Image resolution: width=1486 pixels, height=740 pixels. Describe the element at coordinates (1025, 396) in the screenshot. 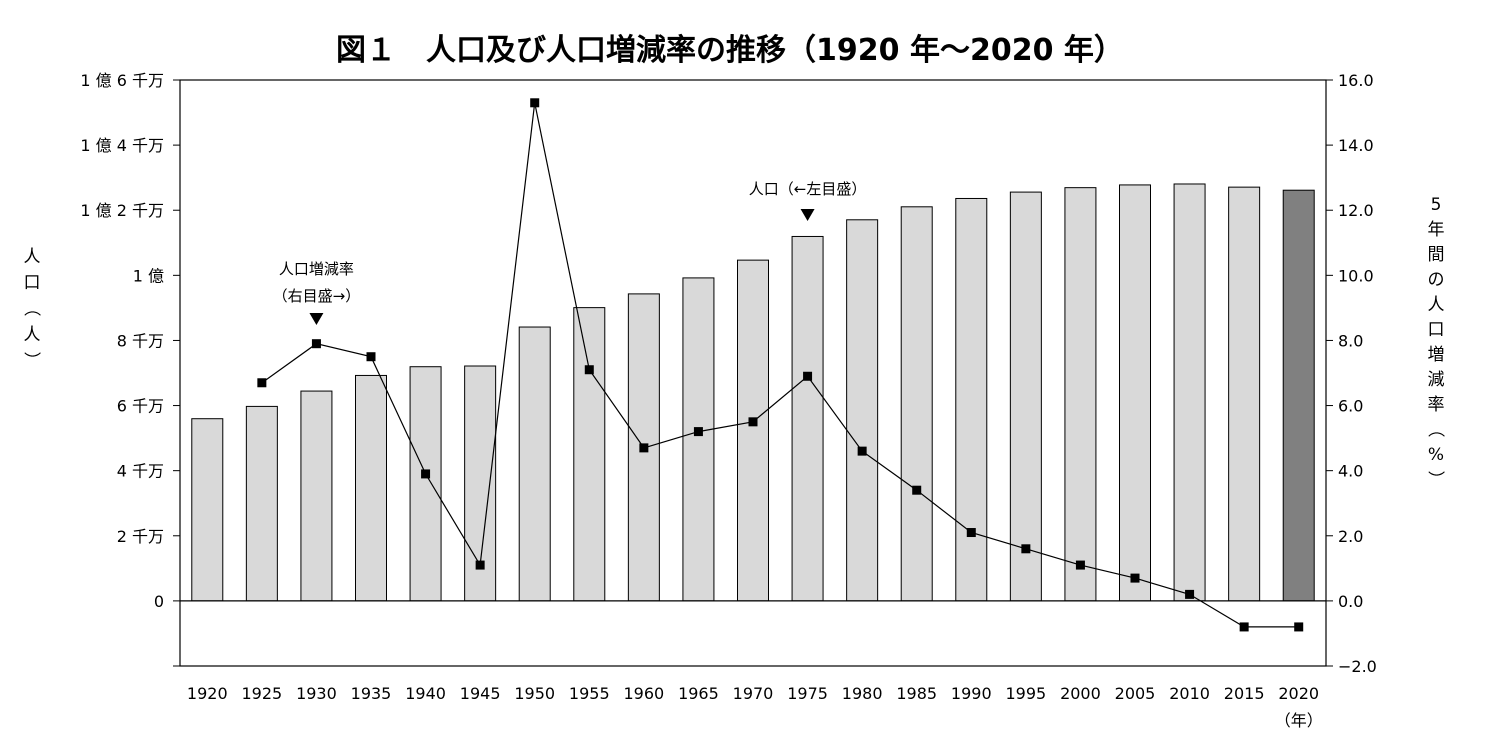

I see `bar-1995` at that location.